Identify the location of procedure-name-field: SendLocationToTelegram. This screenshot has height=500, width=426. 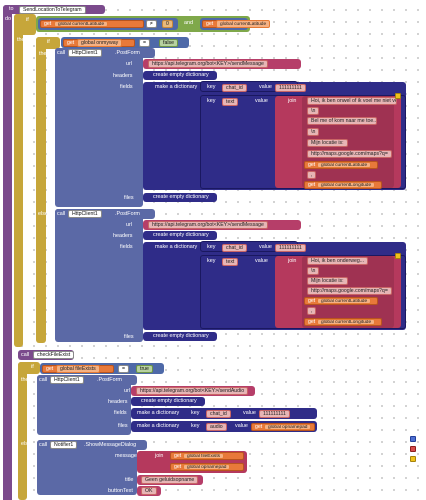
(52, 9).